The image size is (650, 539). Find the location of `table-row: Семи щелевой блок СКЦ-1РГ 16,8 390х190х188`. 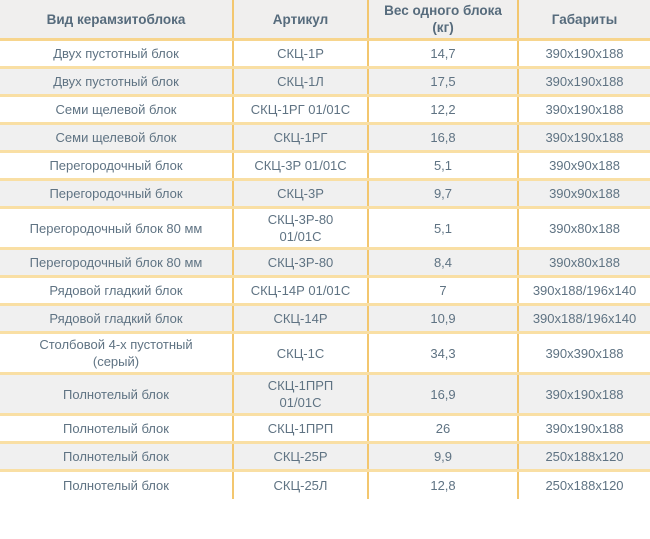

table-row: Семи щелевой блок СКЦ-1РГ 16,8 390х190х188 is located at coordinates (325, 138).